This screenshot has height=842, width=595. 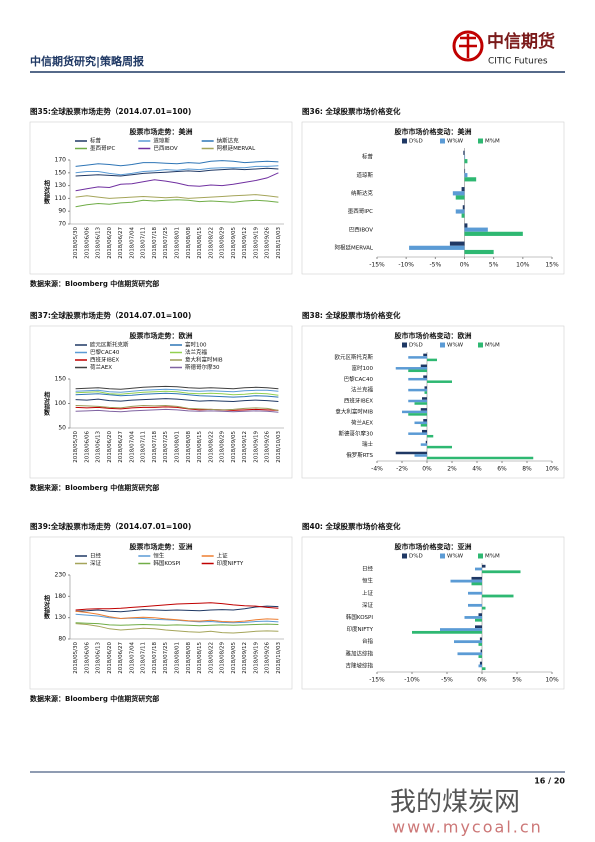 What do you see at coordinates (189, 243) in the screenshot?
I see `x-tick-label: 2018/08/08` at bounding box center [189, 243].